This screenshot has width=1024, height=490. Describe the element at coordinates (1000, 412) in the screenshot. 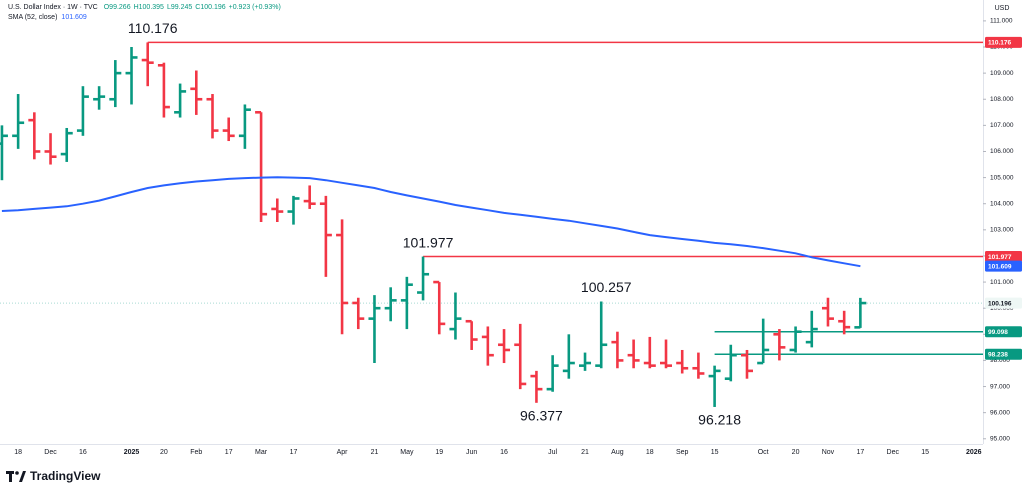

I see `y-tick-label: 96.000` at that location.